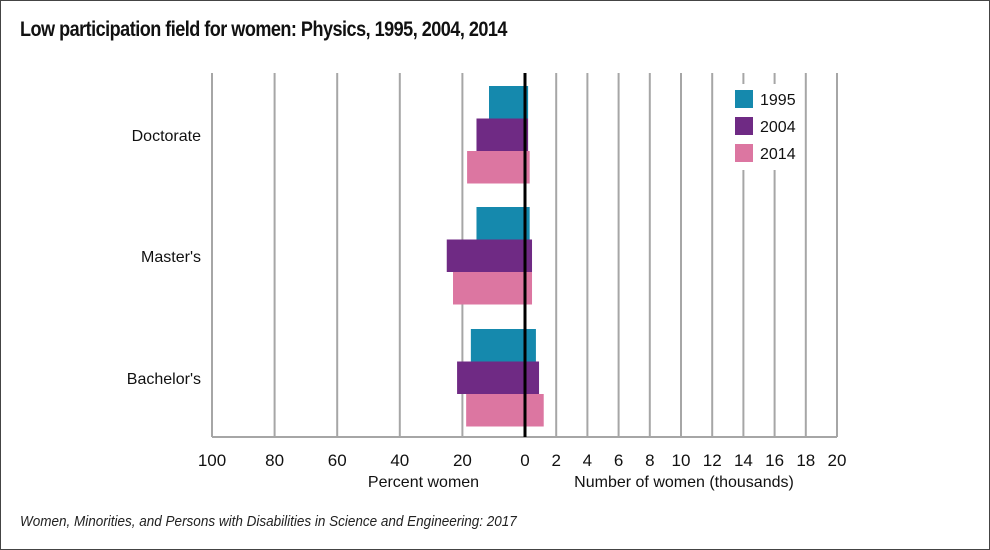  Describe the element at coordinates (555, 460) in the screenshot. I see `right-tick-label: 2` at that location.